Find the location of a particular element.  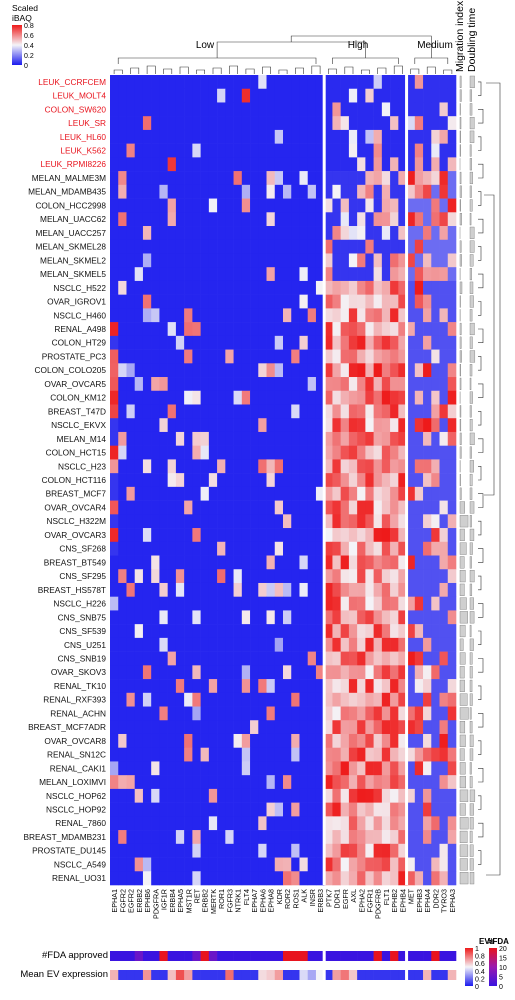

legend-tick: 0.4 is located at coordinates (480, 972).